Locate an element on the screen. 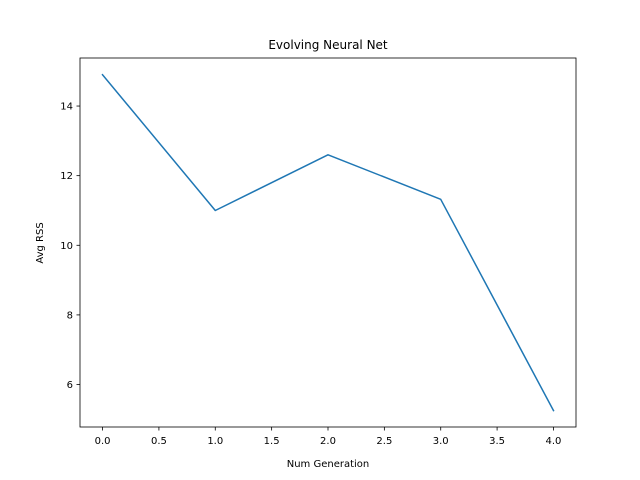  y-tick-label: 14 is located at coordinates (66, 107).